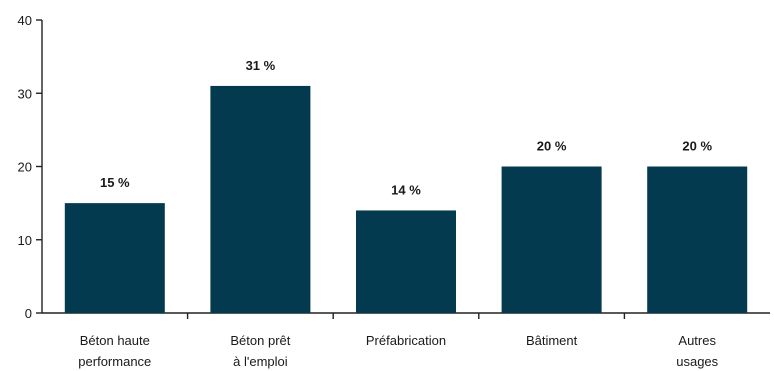 The image size is (774, 371). Describe the element at coordinates (28, 313) in the screenshot. I see `y-tick-label: 0` at that location.